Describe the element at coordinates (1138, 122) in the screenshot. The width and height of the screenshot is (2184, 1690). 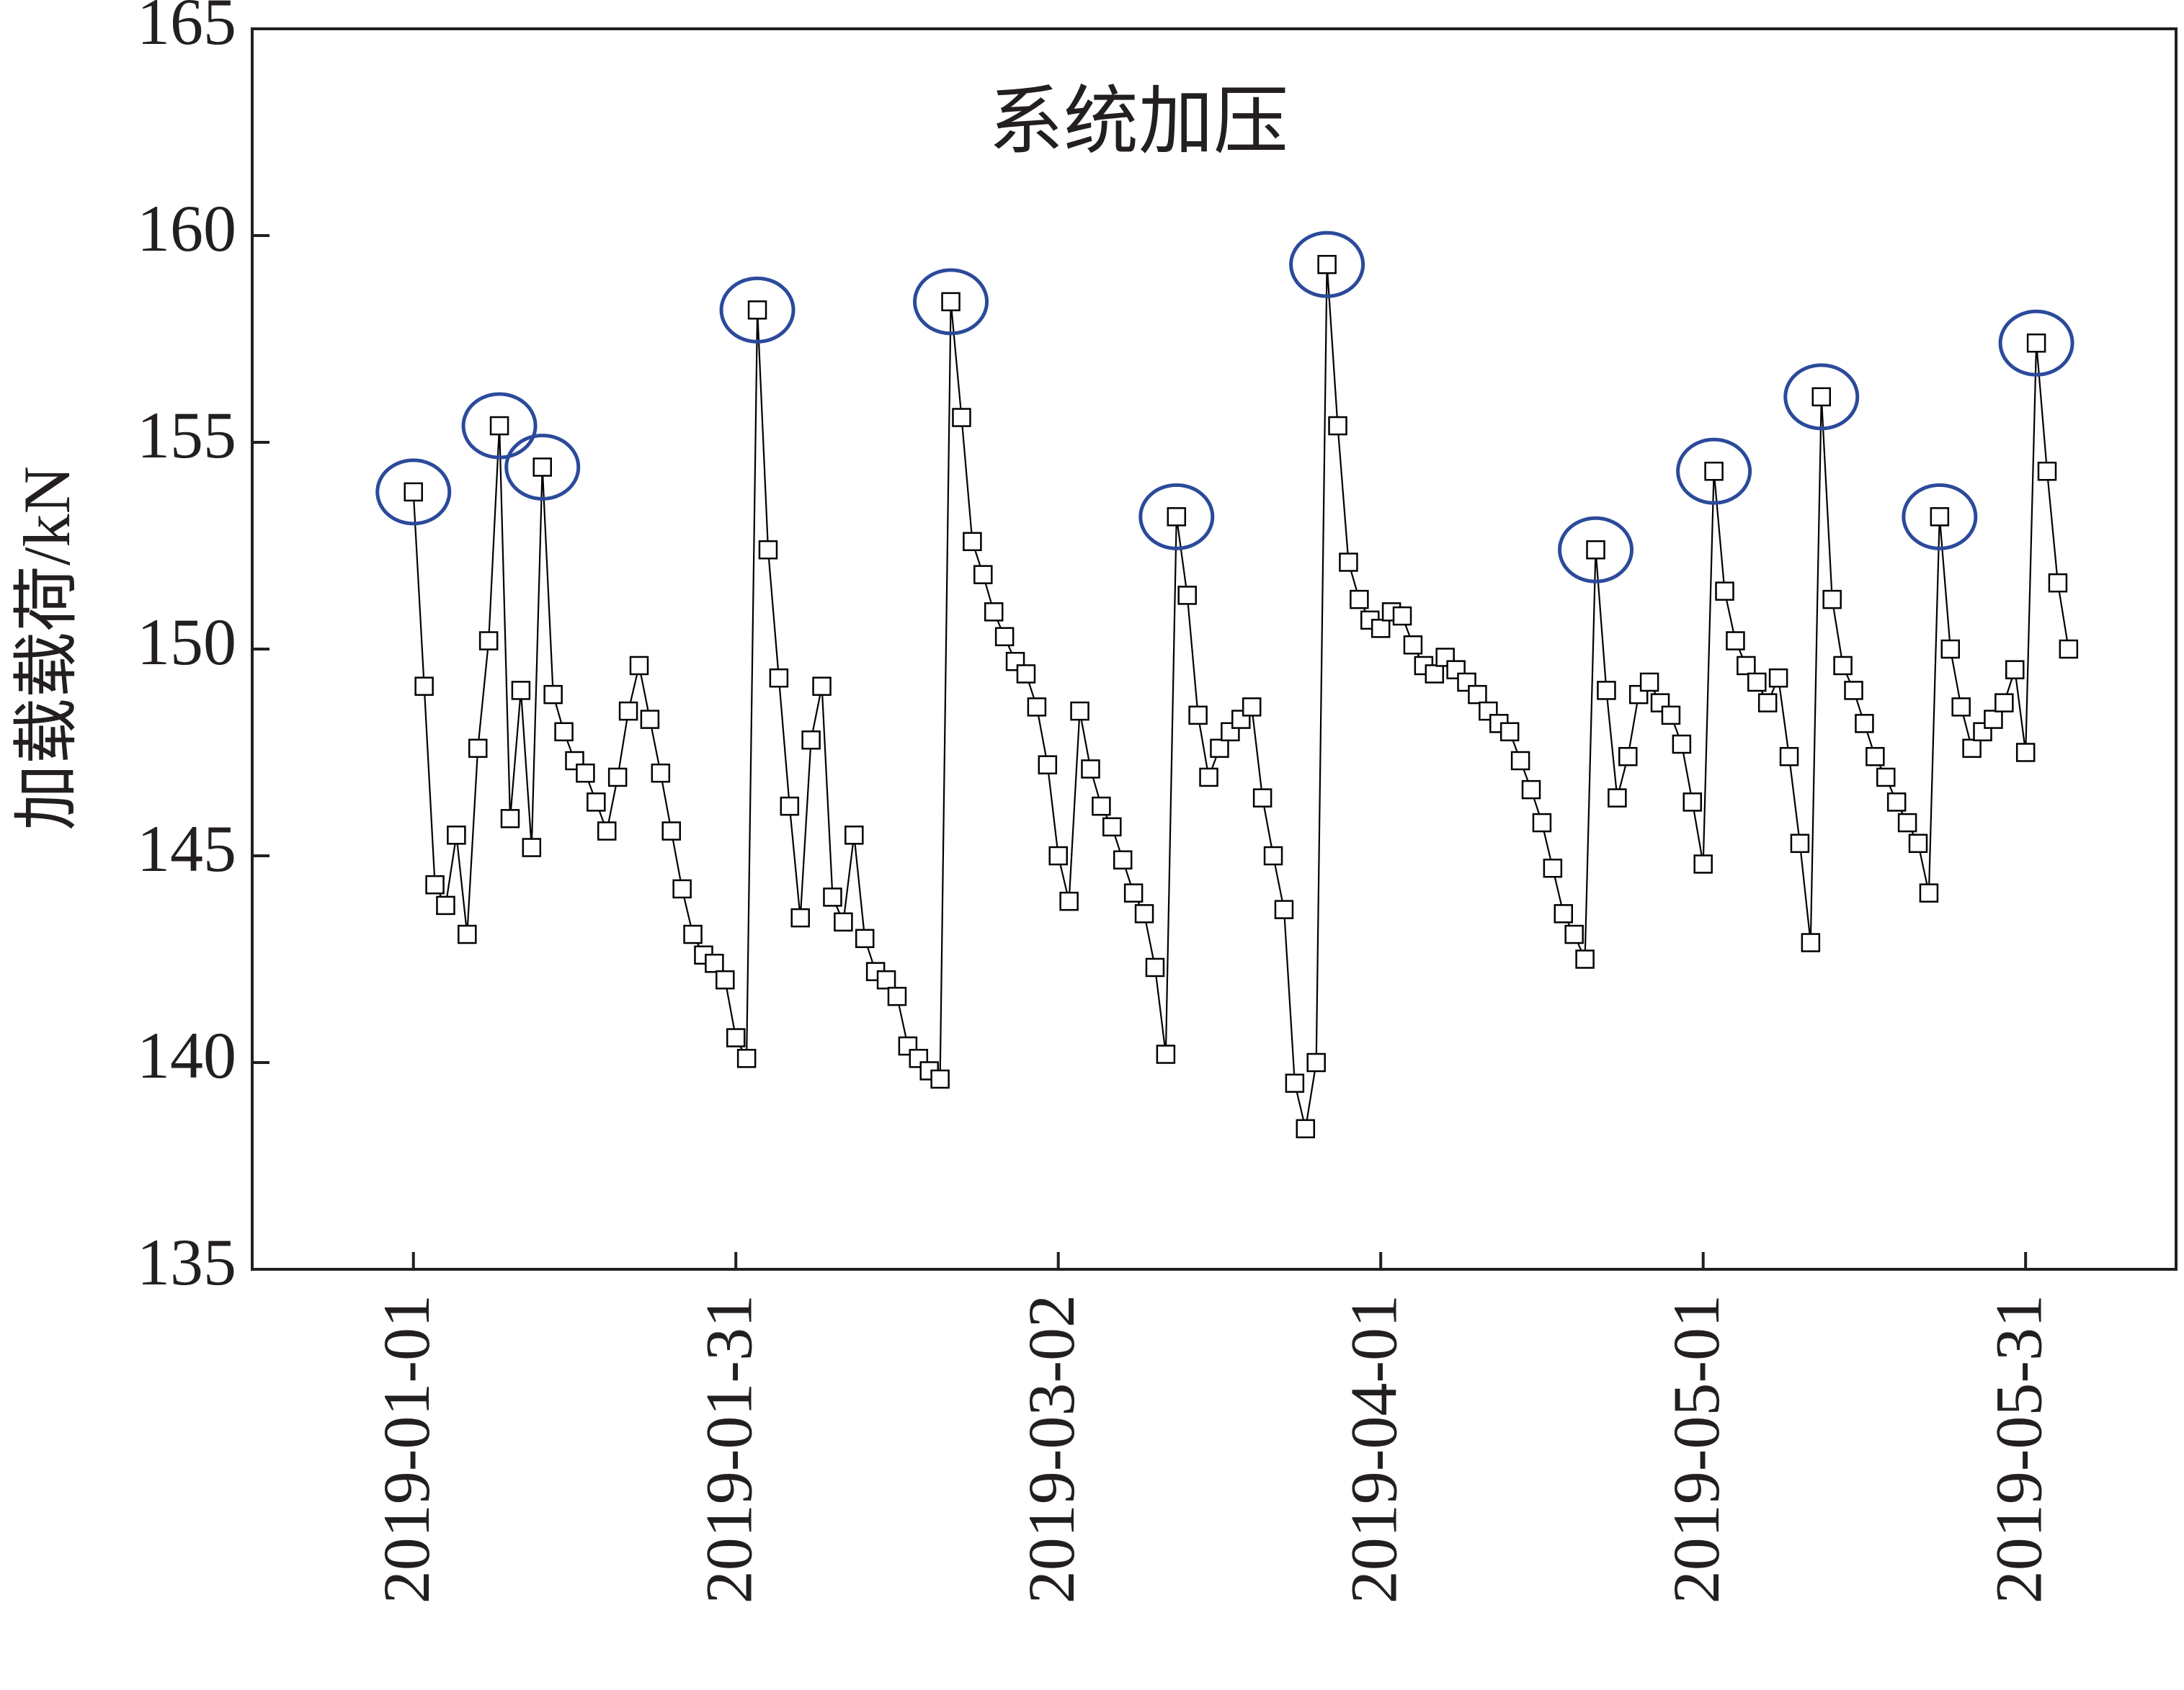
I see `annotation: 系统加压` at that location.